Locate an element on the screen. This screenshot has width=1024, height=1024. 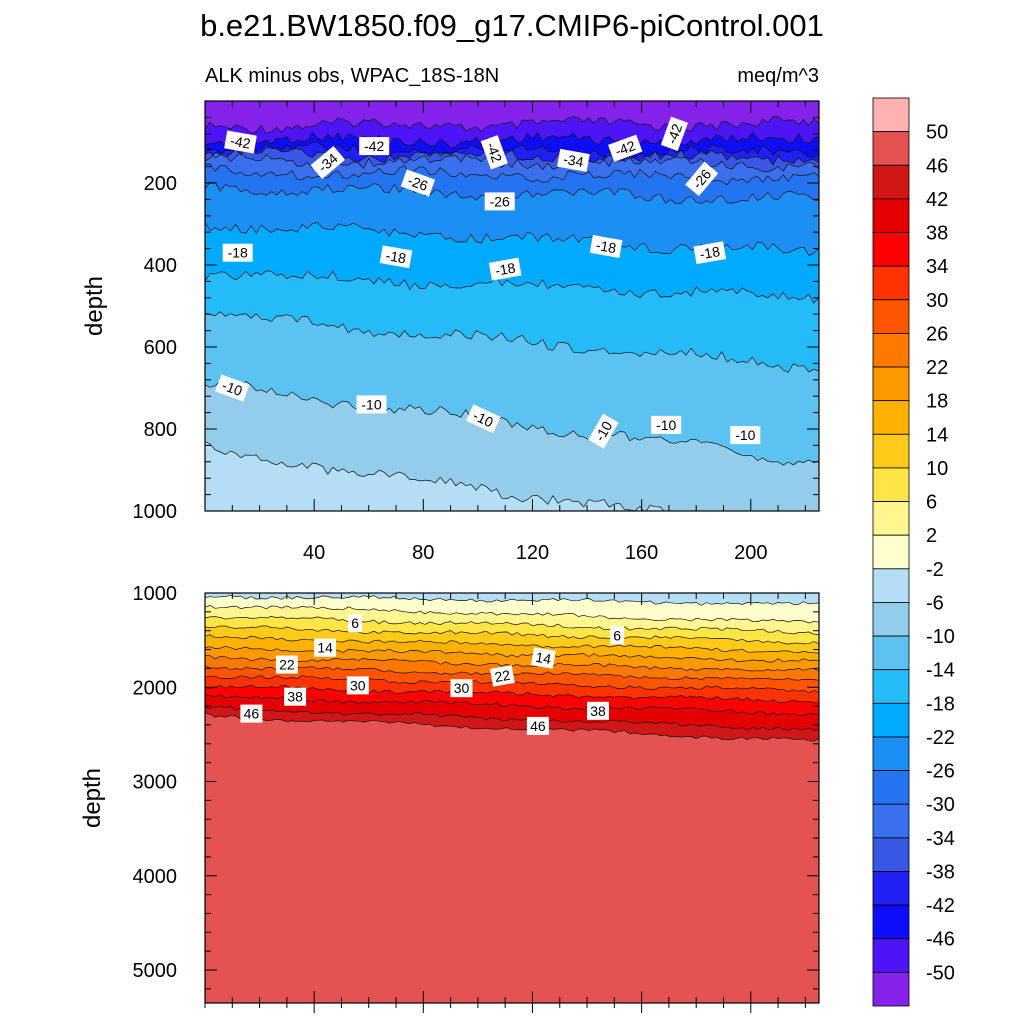
top-panel-units: meq/m^3 is located at coordinates (778, 76).